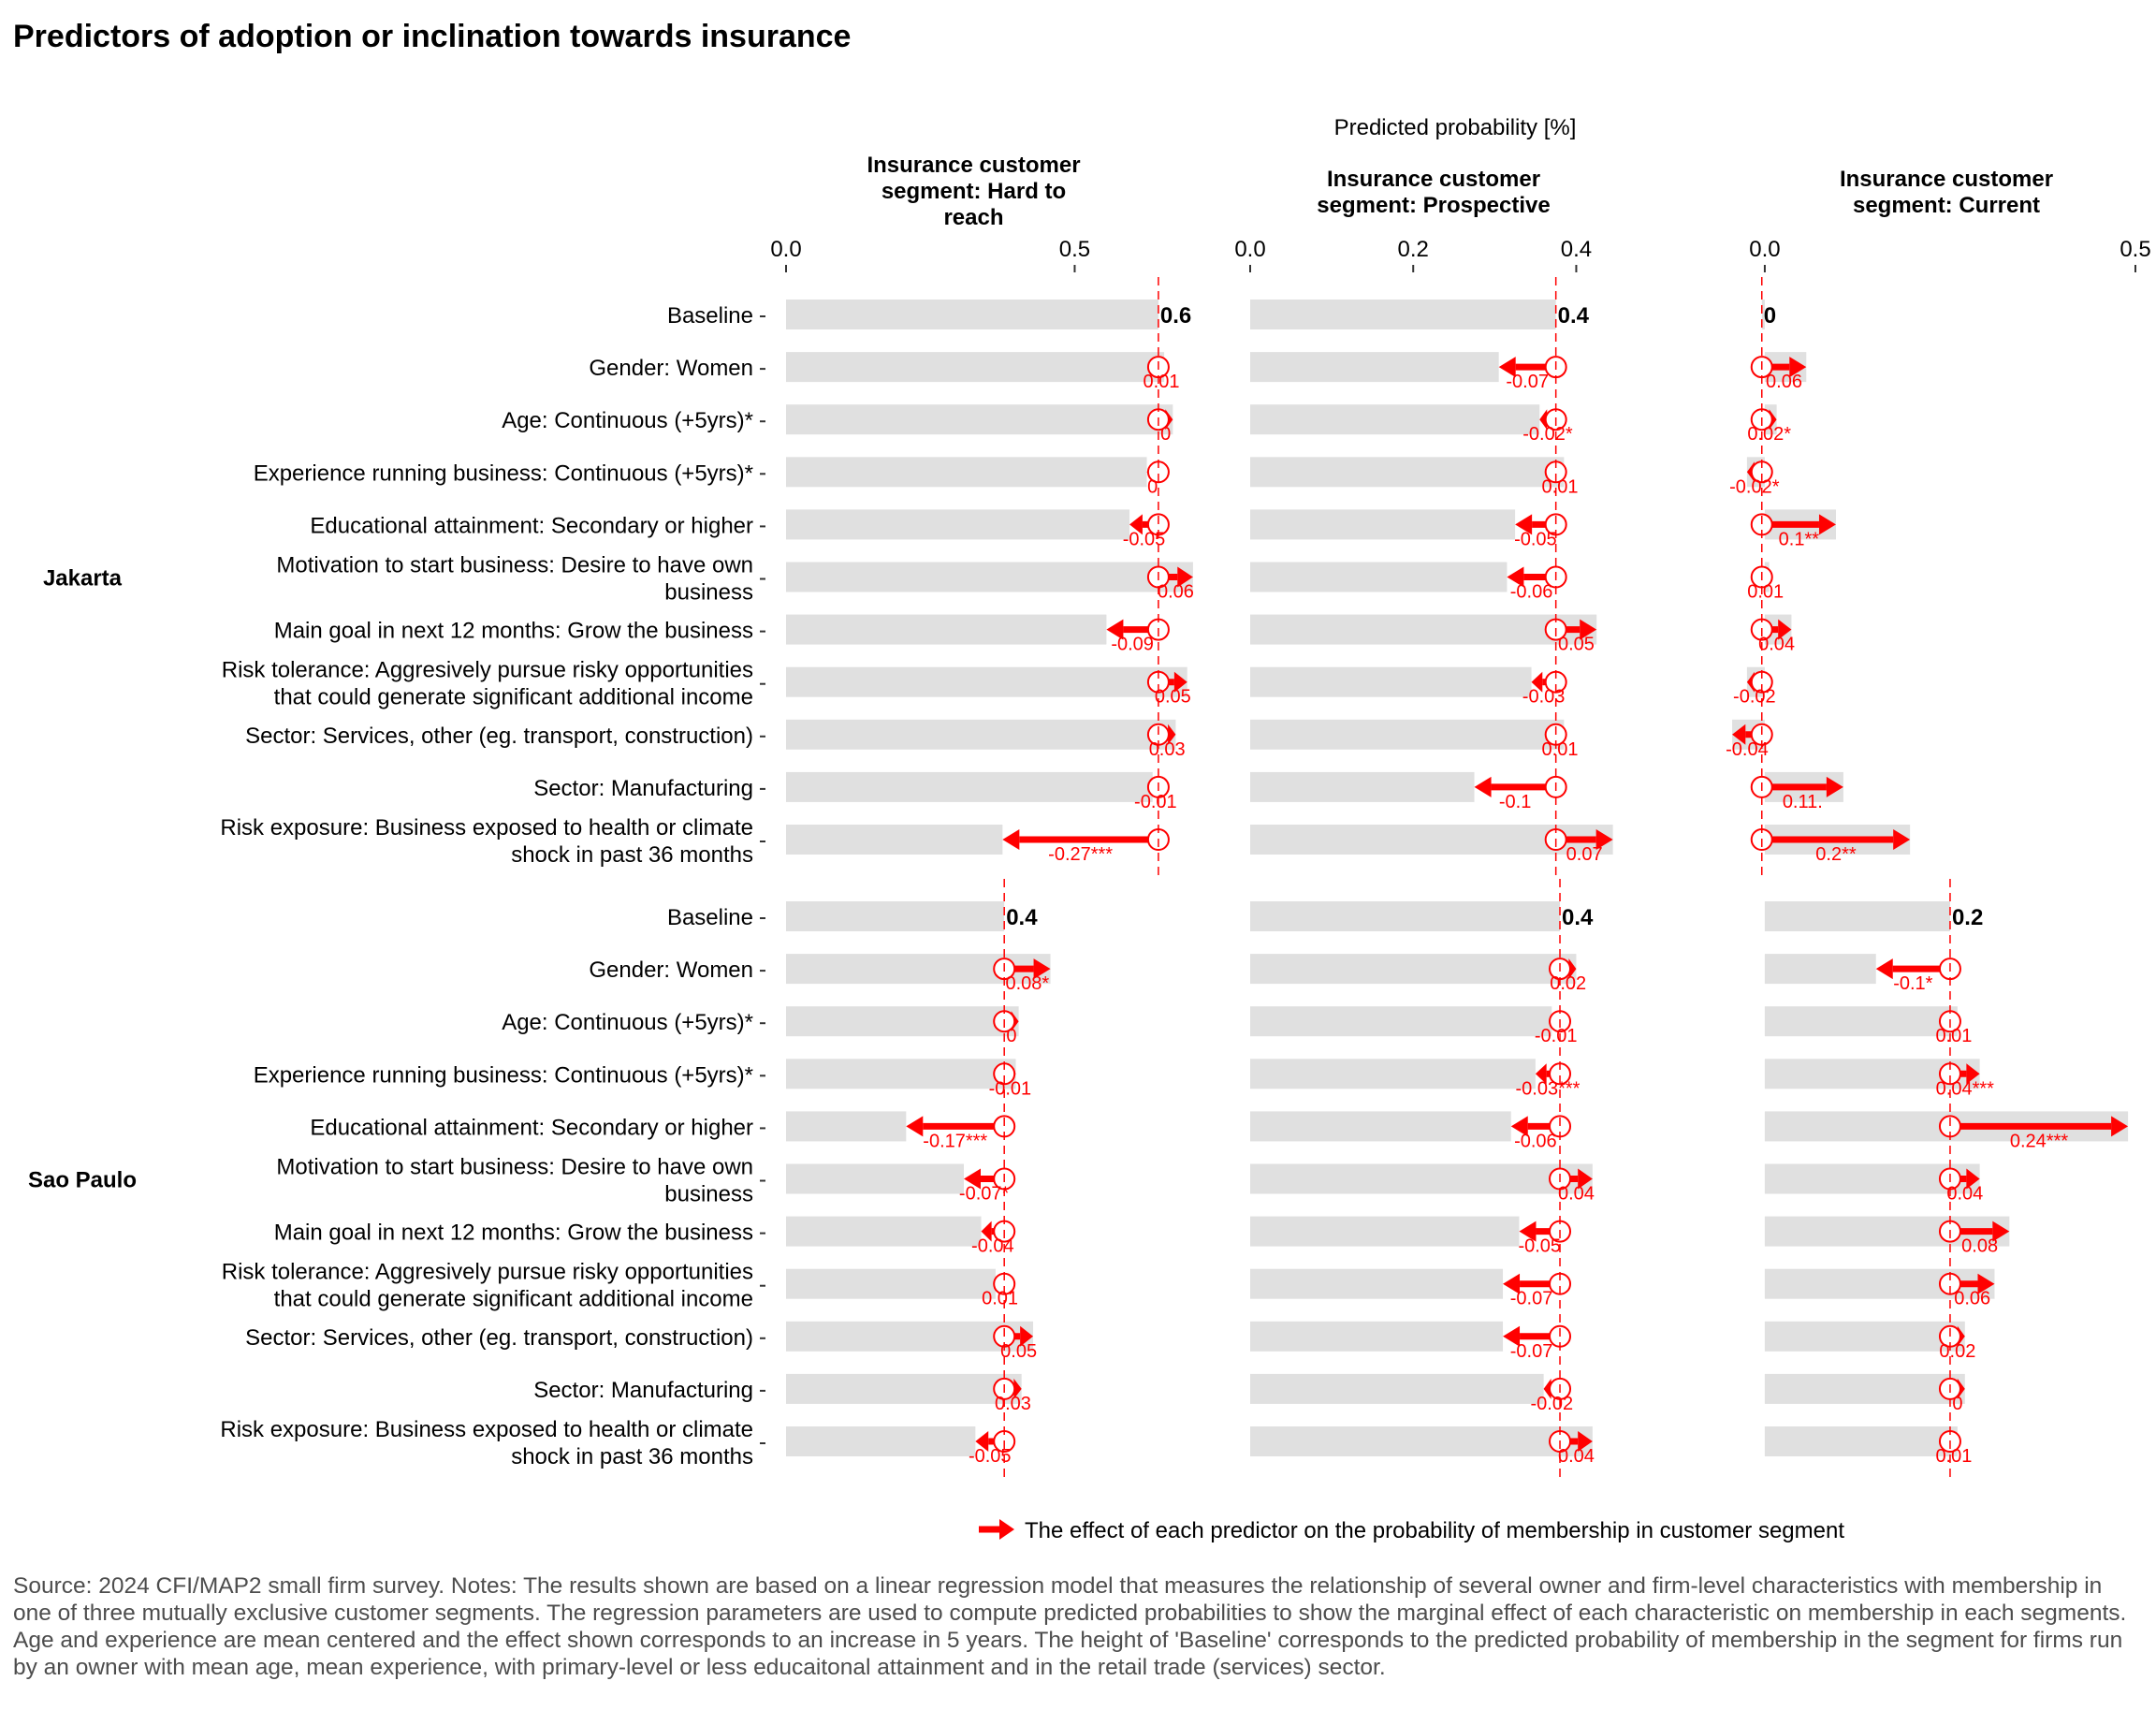 Image resolution: width=2156 pixels, height=1725 pixels. Describe the element at coordinates (1769, 435) in the screenshot. I see `effect-value-label: 0.02*` at that location.